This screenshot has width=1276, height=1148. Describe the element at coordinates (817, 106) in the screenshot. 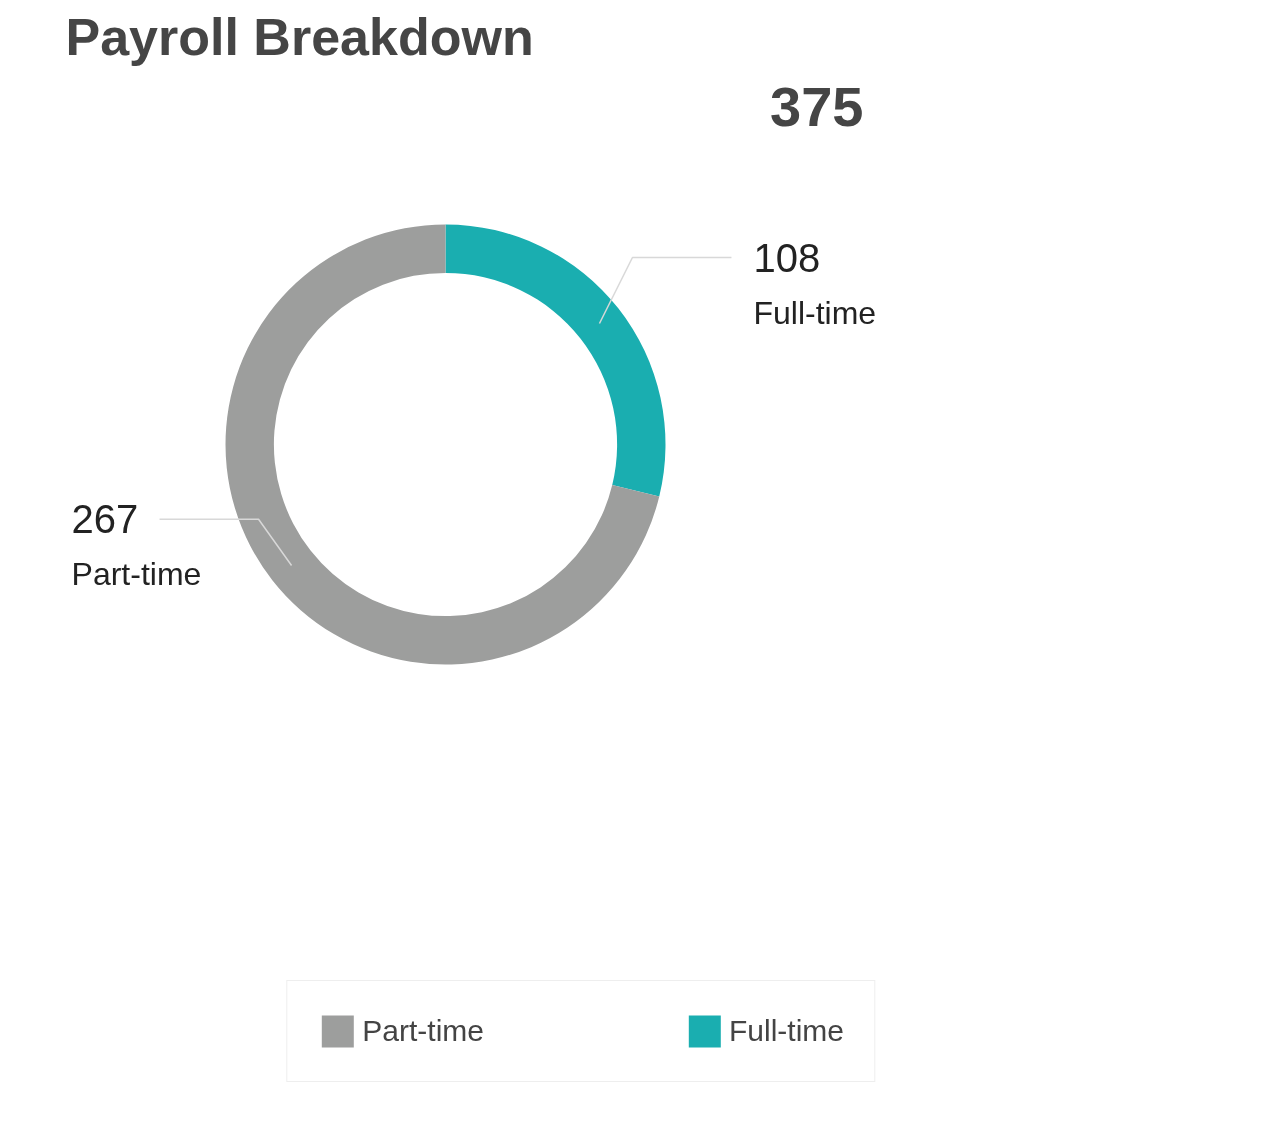

I see `text: 375` at that location.